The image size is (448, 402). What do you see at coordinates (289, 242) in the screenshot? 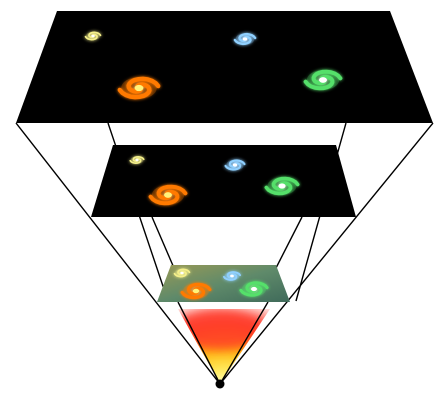
I see `inner-edge-right-mid` at bounding box center [289, 242].